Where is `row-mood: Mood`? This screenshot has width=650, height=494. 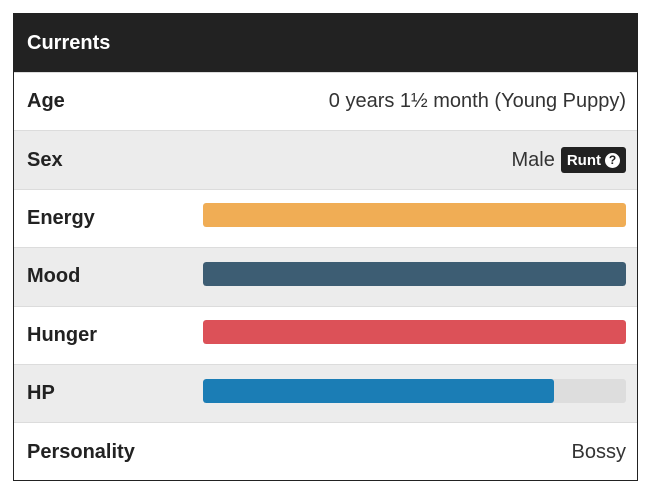
row-mood: Mood is located at coordinates (325, 276).